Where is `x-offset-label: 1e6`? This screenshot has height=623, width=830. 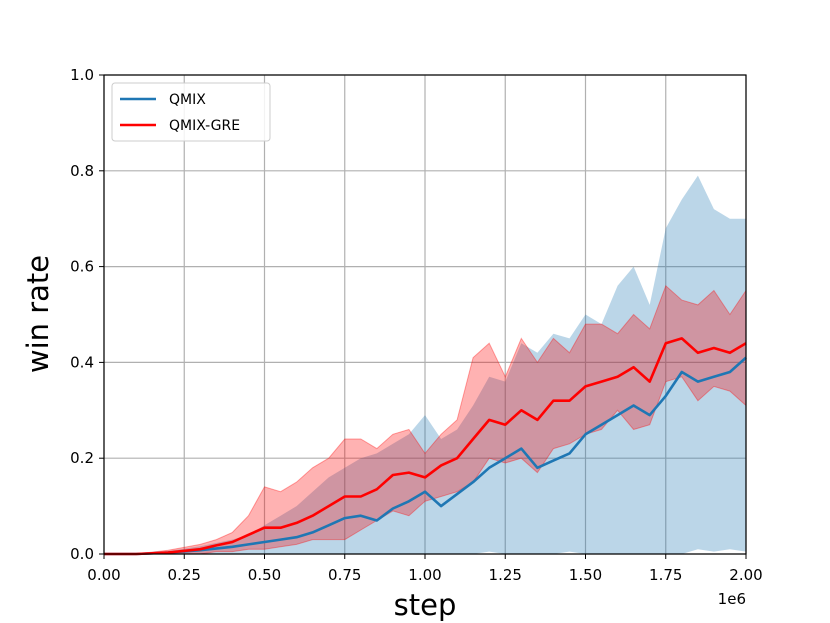
x-offset-label: 1e6 is located at coordinates (732, 599).